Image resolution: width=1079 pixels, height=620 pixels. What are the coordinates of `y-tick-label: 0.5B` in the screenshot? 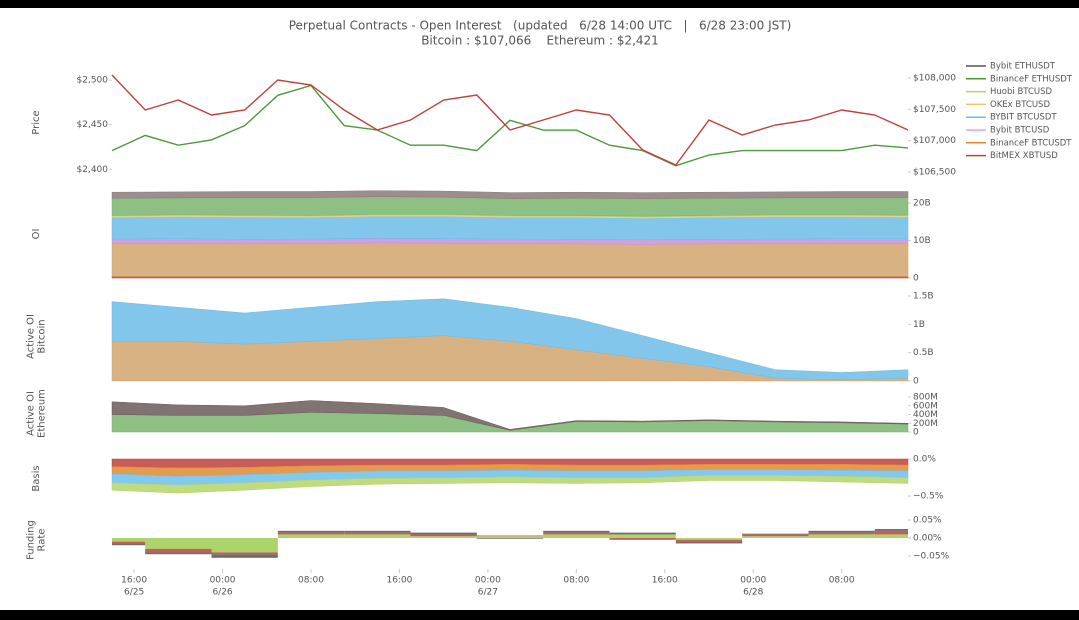 It's located at (923, 353).